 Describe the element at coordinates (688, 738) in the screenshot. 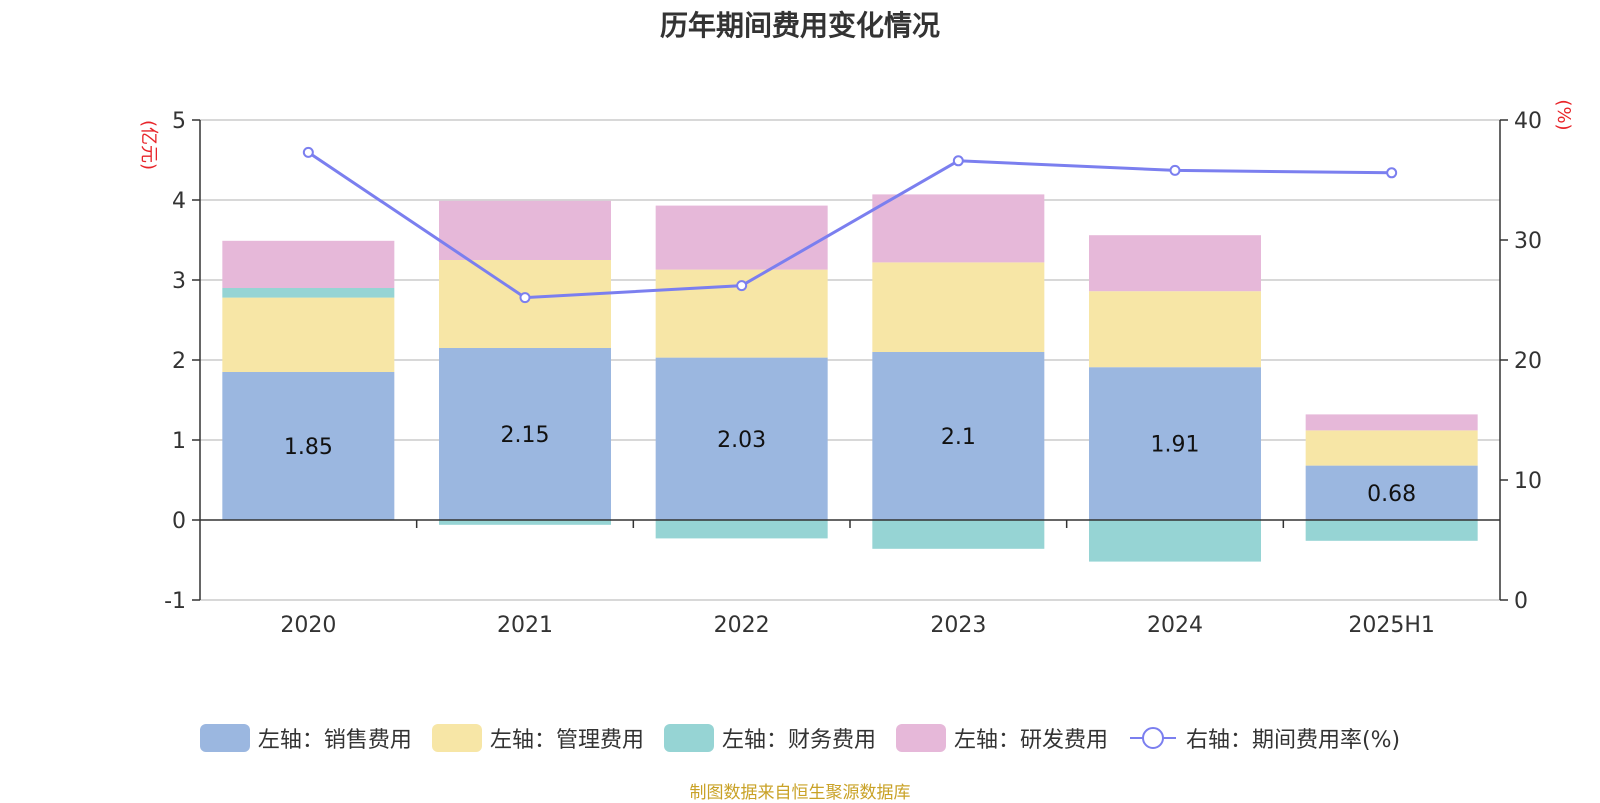

I see `legend-swatch-finance` at that location.